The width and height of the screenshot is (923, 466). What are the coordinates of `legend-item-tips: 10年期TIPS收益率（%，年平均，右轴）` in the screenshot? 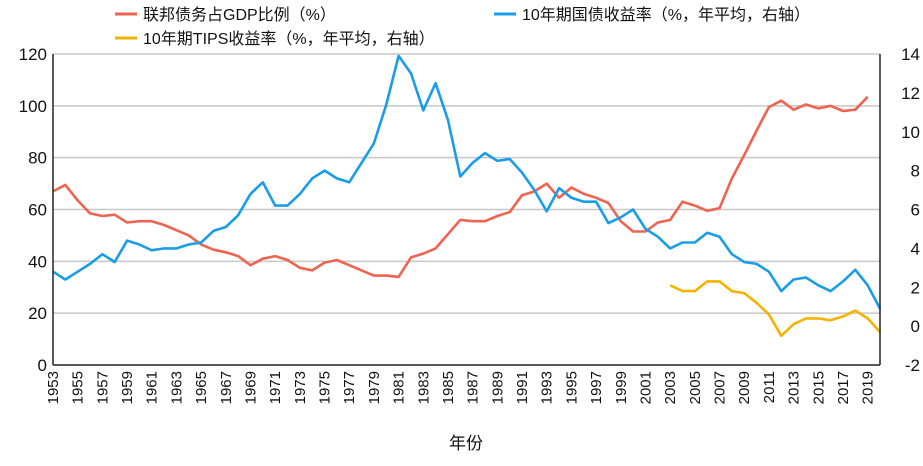 It's located at (275, 39).